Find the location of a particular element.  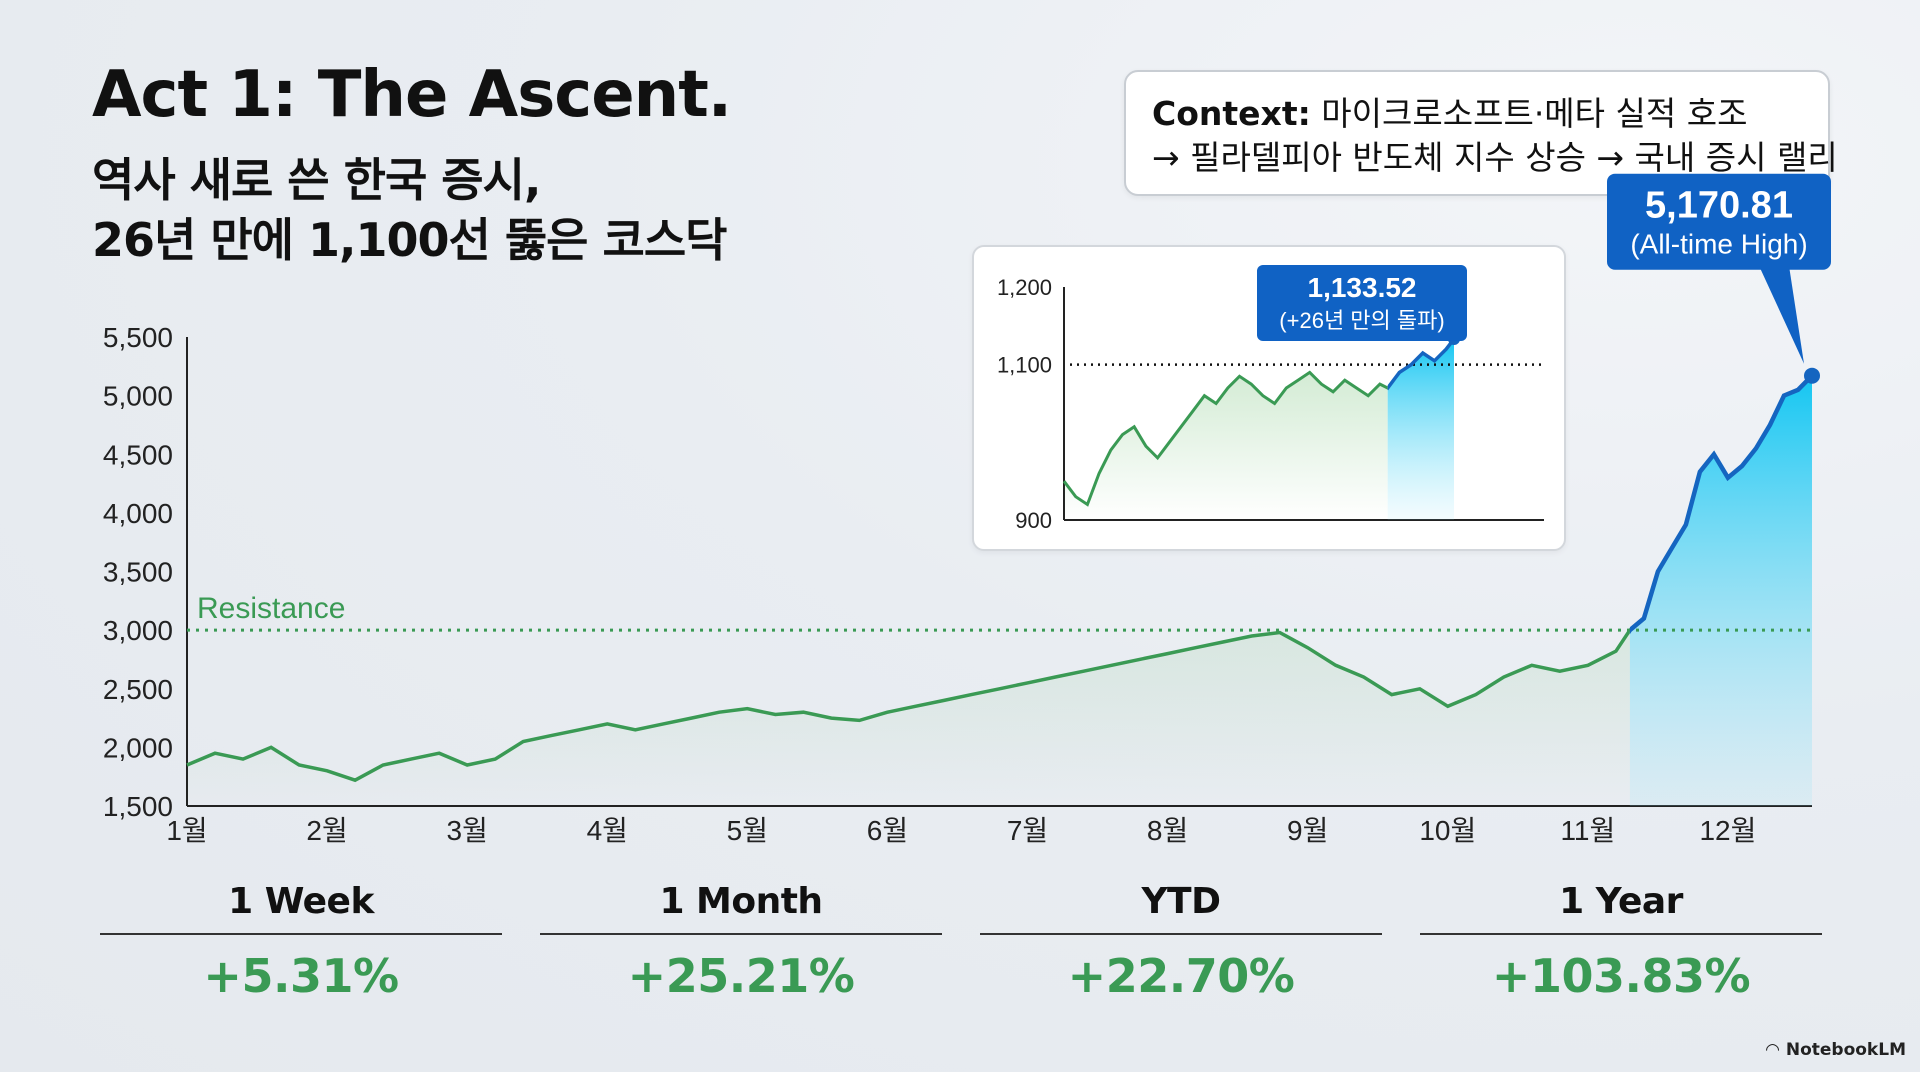

inset-callout: 1,133.52 (+26년 만의 돌파) is located at coordinates (1362, 303).